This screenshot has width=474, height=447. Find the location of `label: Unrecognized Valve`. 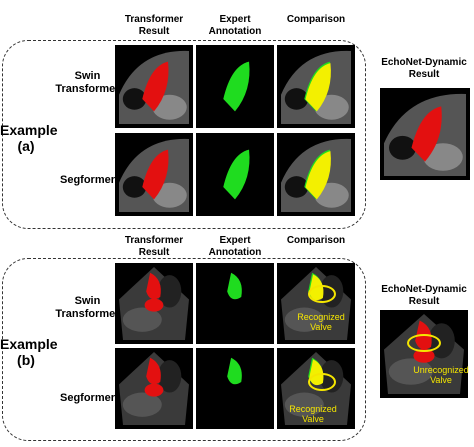

label: Unrecognized Valve is located at coordinates (441, 375).